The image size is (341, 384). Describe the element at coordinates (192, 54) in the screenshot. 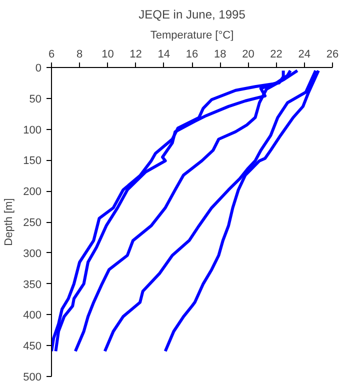

I see `x-tick-label: 16` at that location.